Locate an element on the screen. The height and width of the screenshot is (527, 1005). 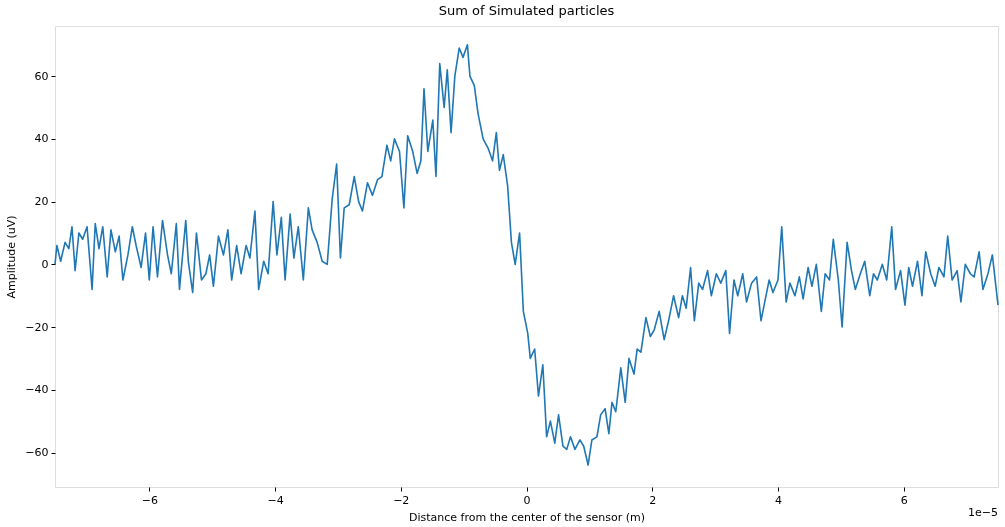
y-tick-label: −60 is located at coordinates (37, 452).